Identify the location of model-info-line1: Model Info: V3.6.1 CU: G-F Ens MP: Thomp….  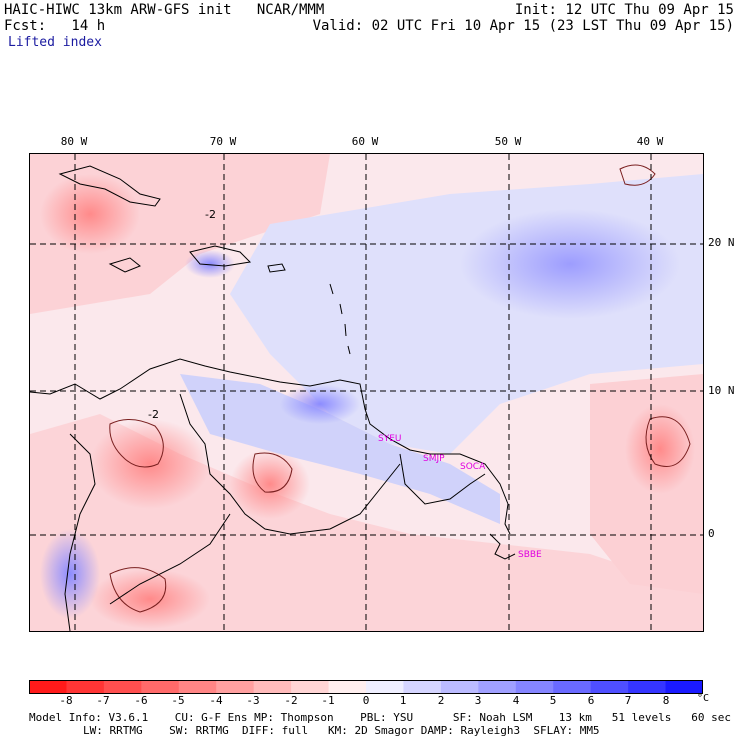
(380, 717).